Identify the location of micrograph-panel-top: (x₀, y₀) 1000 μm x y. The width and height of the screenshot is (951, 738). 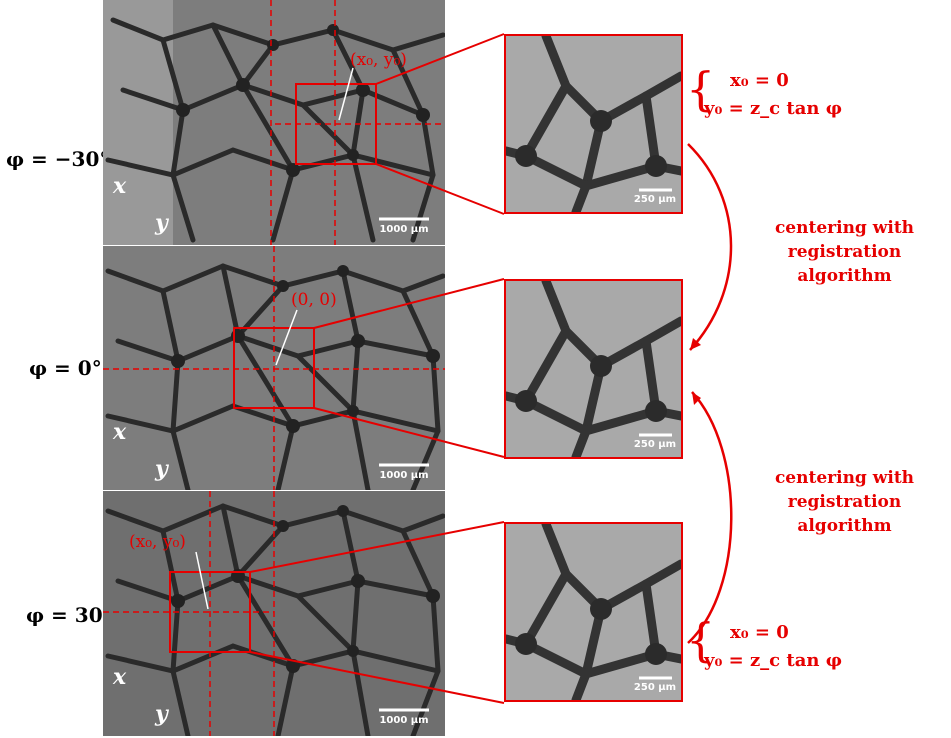
(274, 122).